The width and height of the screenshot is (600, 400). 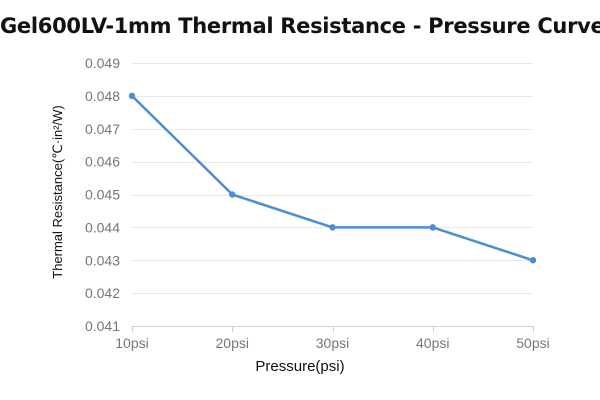 What do you see at coordinates (102, 227) in the screenshot?
I see `y-tick-label: 0.044` at bounding box center [102, 227].